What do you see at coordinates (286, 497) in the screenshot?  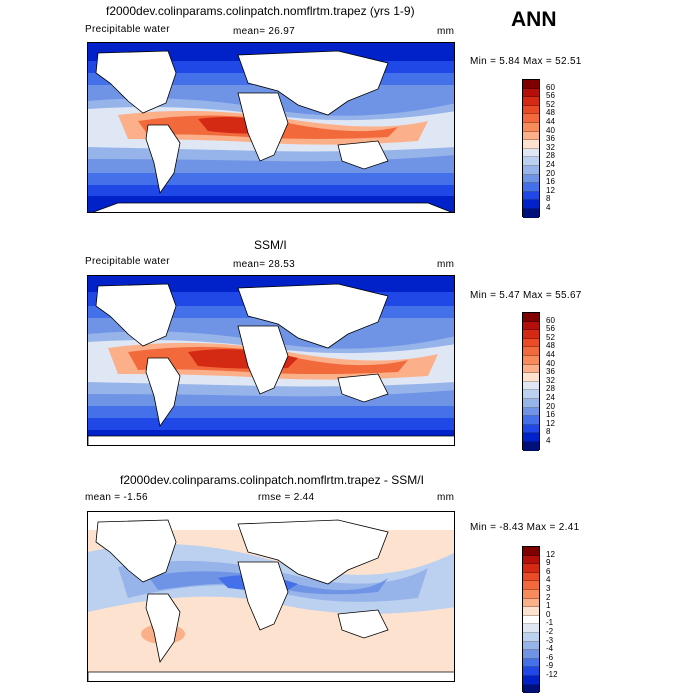 I see `panel3-rmse: rmse = 2.44` at bounding box center [286, 497].